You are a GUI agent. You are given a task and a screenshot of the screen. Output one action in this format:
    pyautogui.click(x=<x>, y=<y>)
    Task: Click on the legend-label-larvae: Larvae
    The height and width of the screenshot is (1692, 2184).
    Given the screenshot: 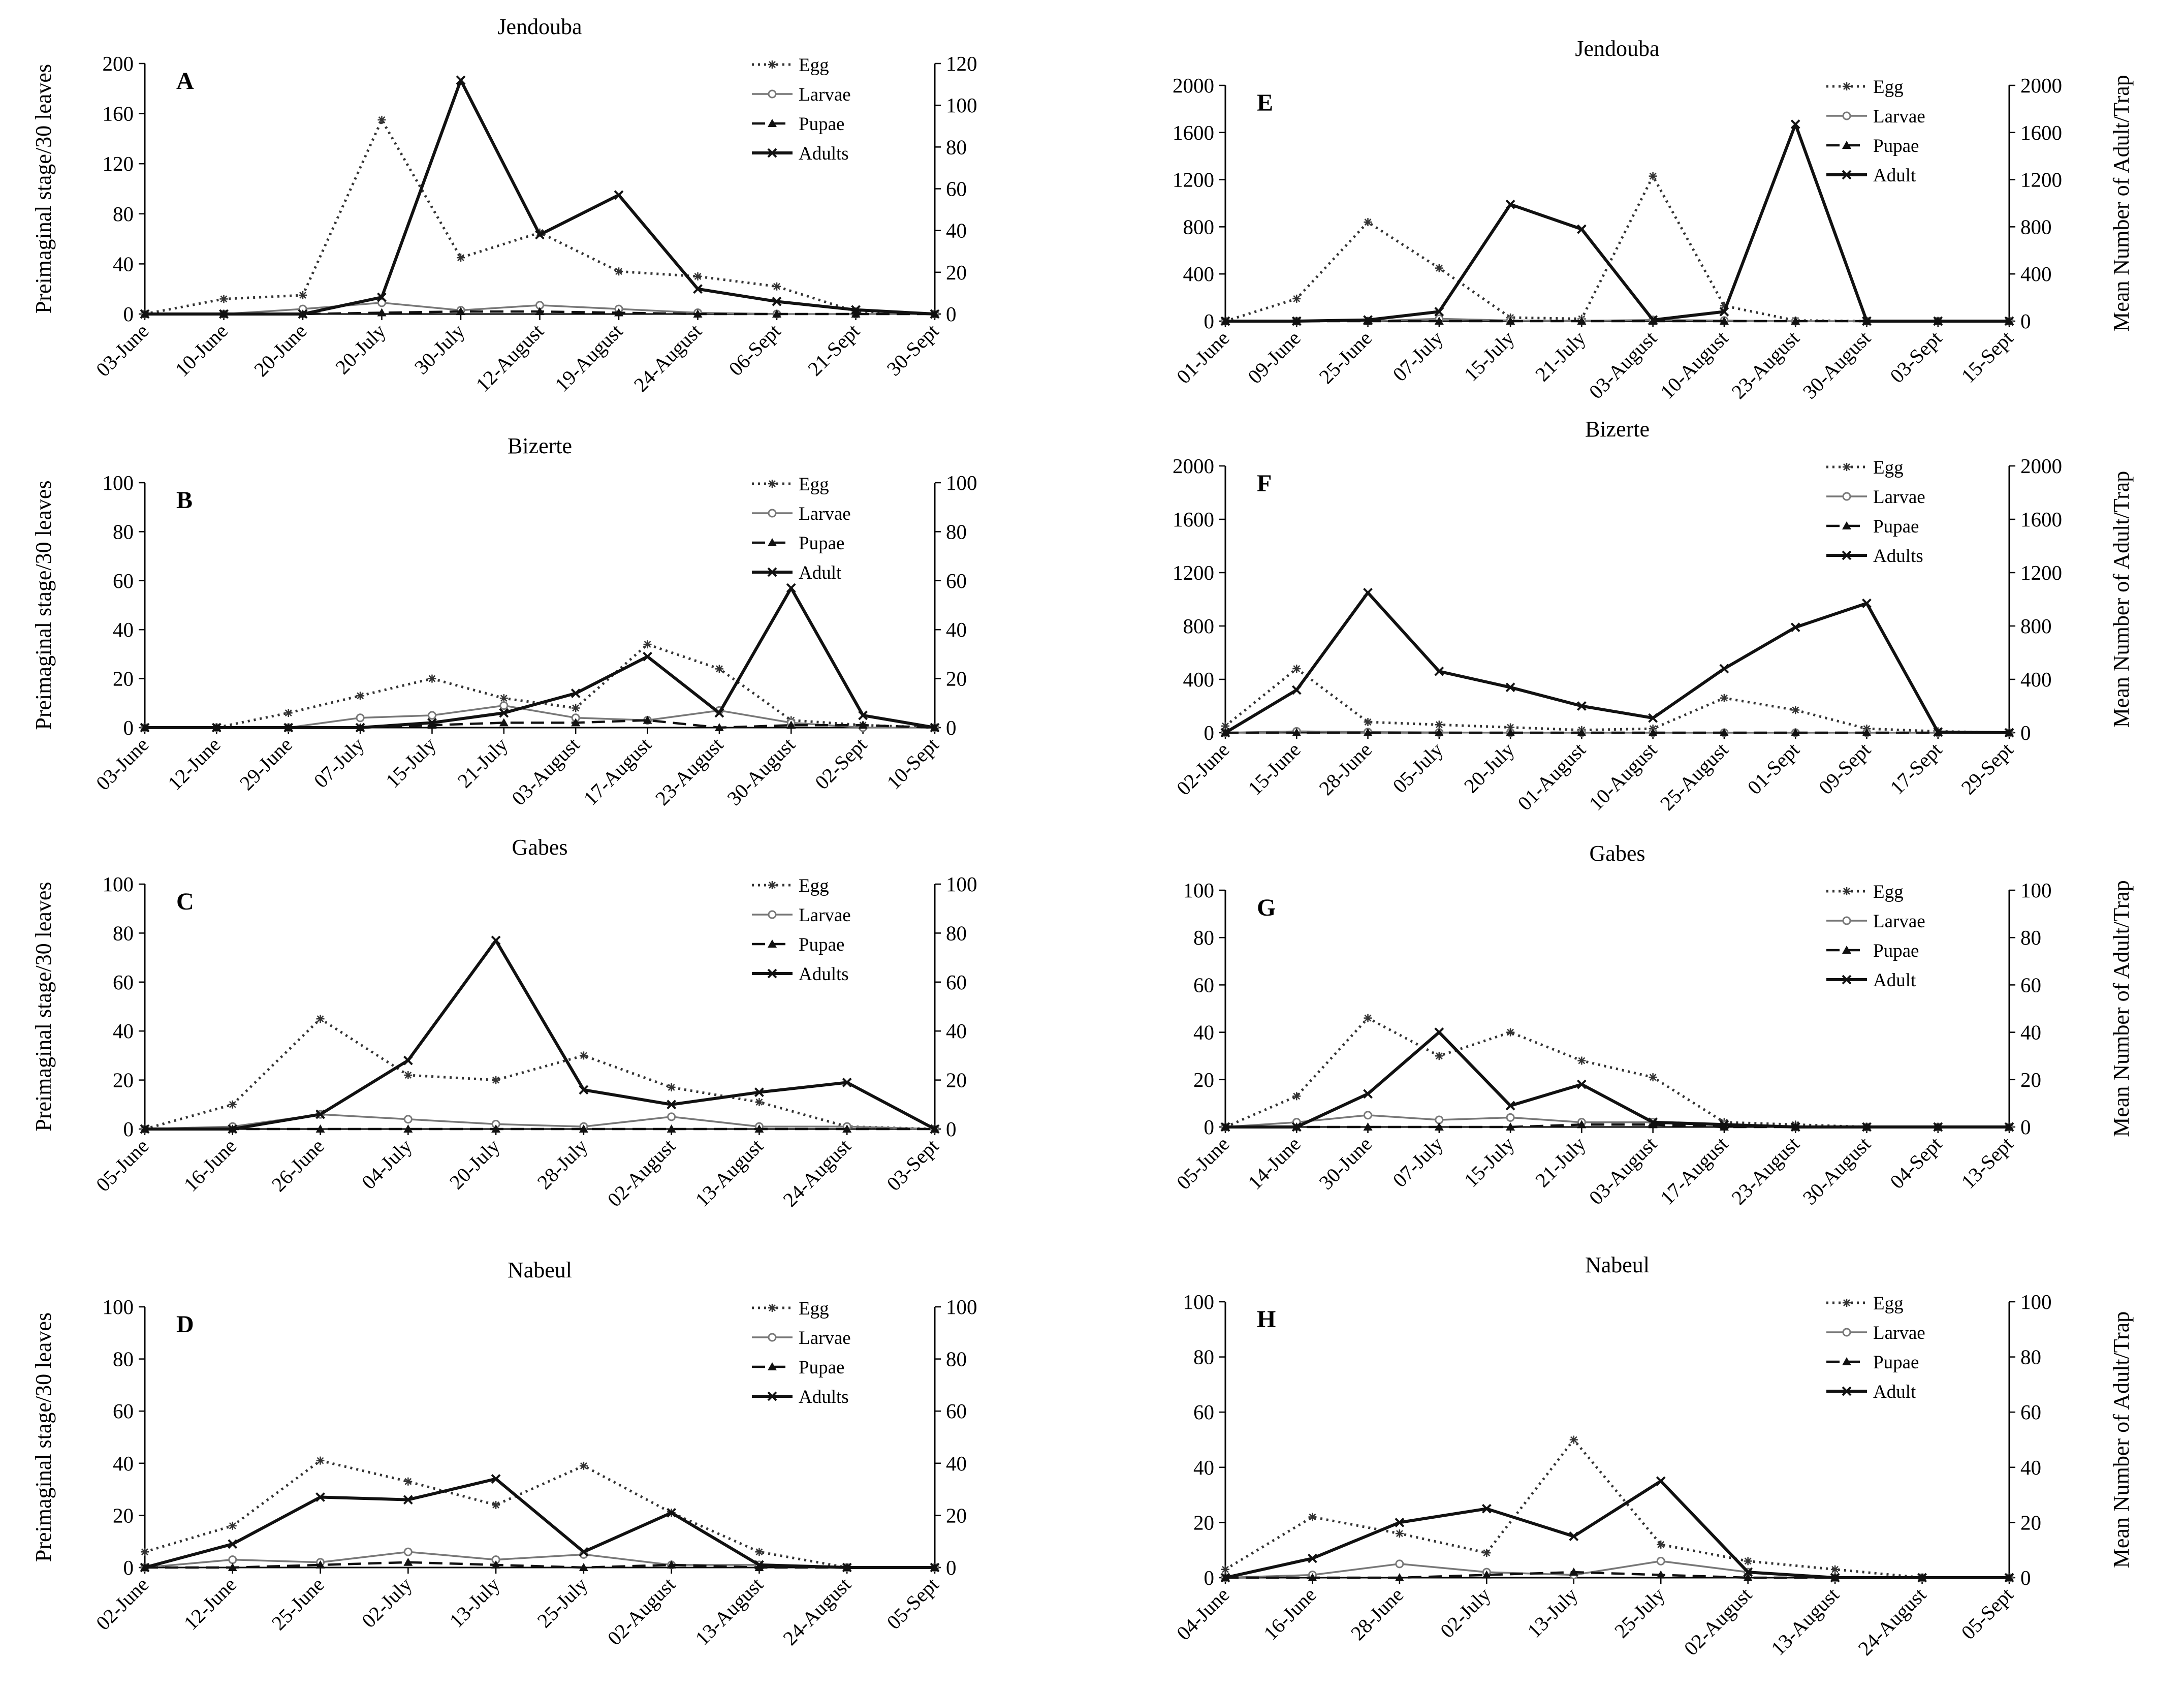 What is the action you would take?
    pyautogui.click(x=825, y=514)
    